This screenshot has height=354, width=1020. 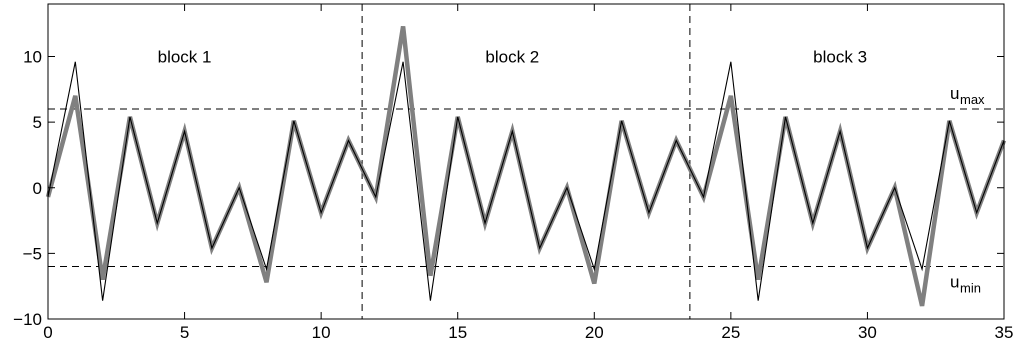 What do you see at coordinates (730, 332) in the screenshot?
I see `x-tick-label: 25` at bounding box center [730, 332].